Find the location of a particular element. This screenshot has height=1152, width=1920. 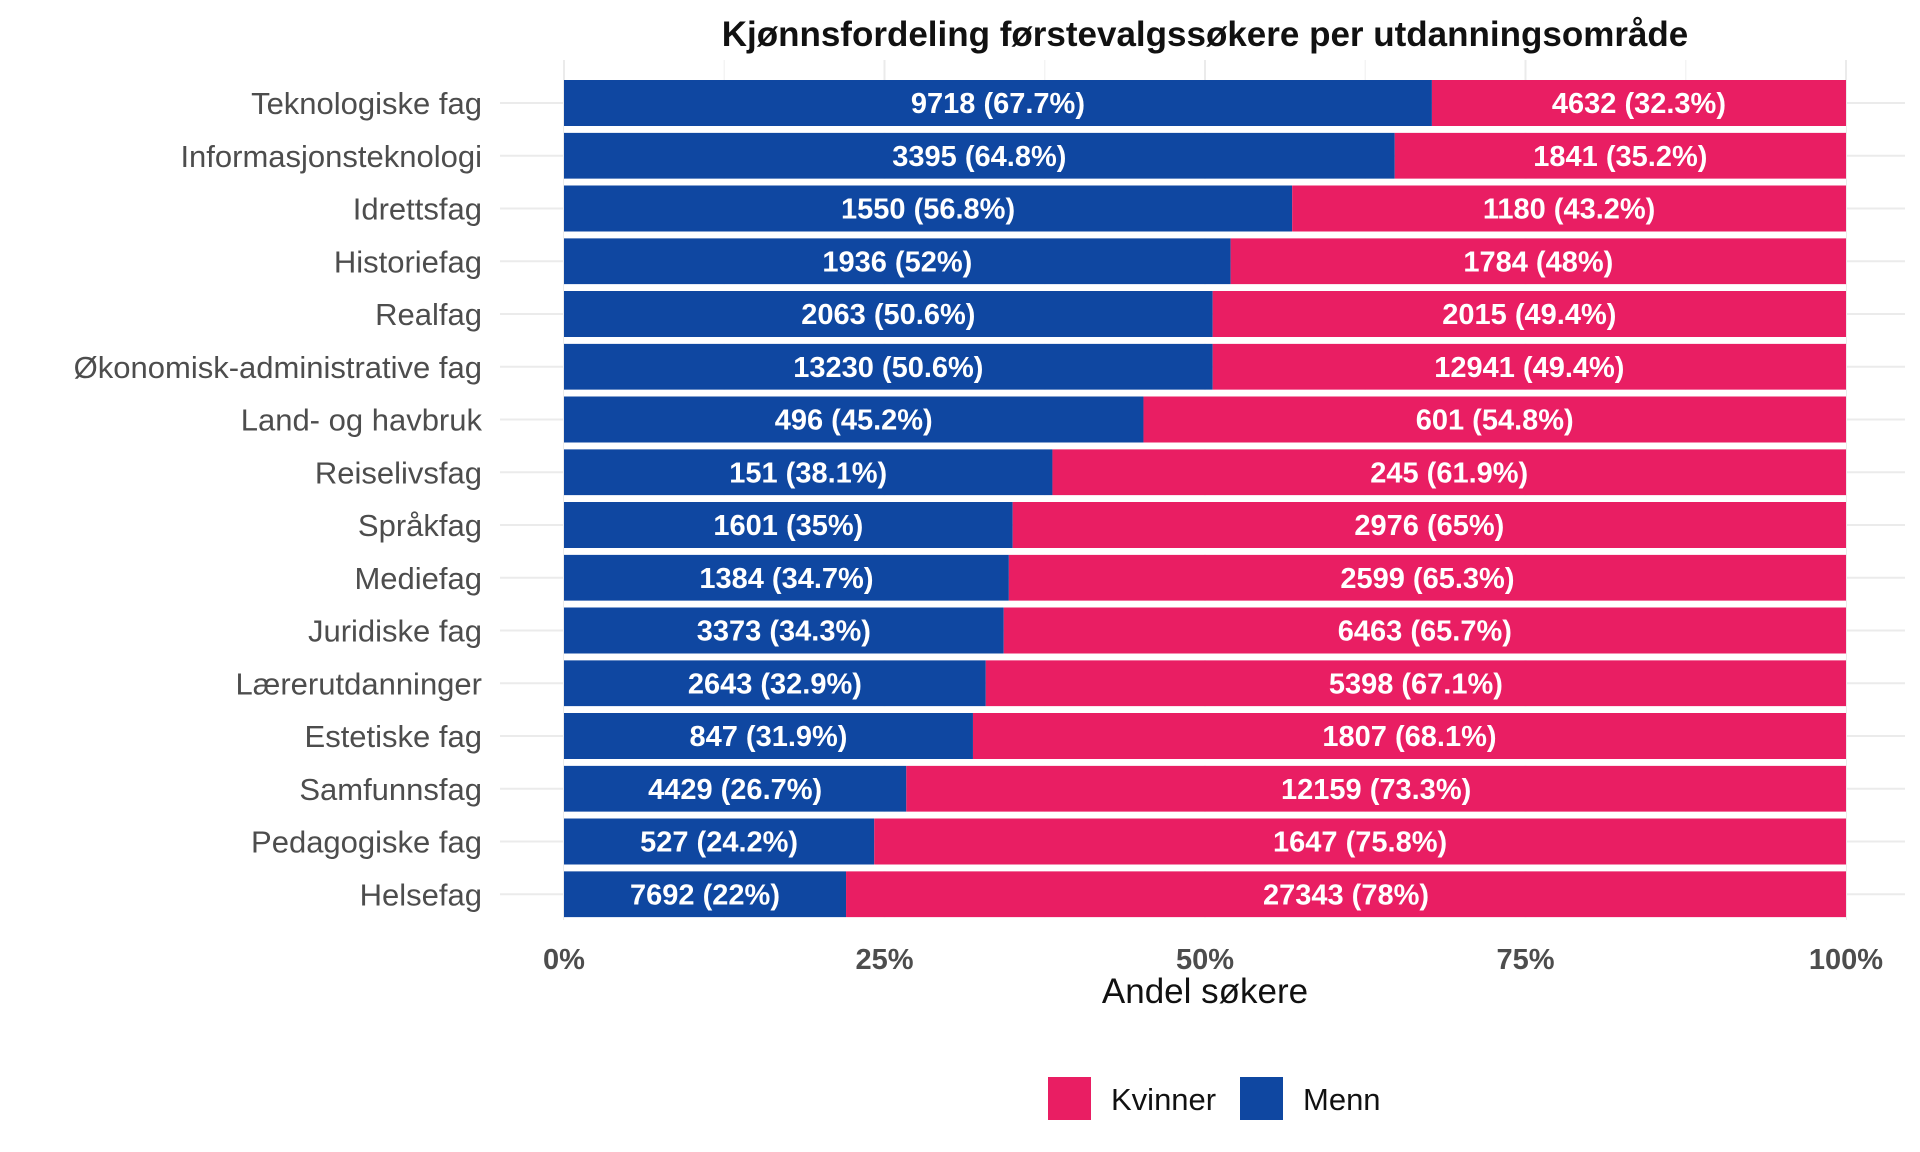

x-axis-ticks: 0% 25% 50% 75% 100% is located at coordinates (1213, 960).